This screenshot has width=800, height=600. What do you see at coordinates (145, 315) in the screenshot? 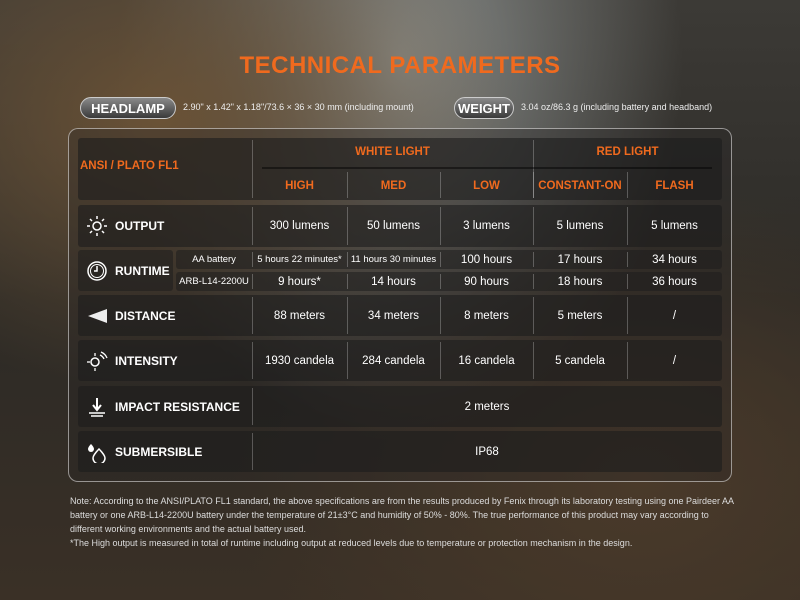
I see `row-label-text: DISTANCE` at bounding box center [145, 315].